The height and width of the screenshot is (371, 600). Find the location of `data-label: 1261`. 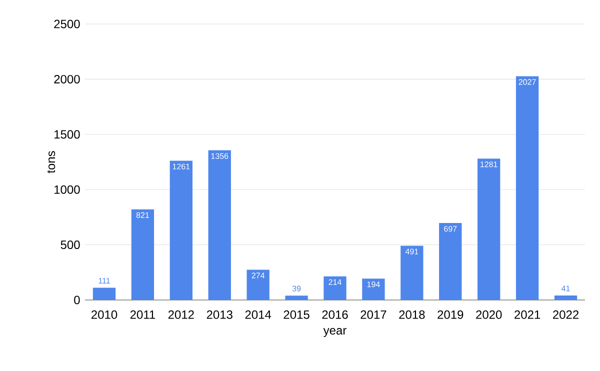

data-label: 1261 is located at coordinates (181, 167).